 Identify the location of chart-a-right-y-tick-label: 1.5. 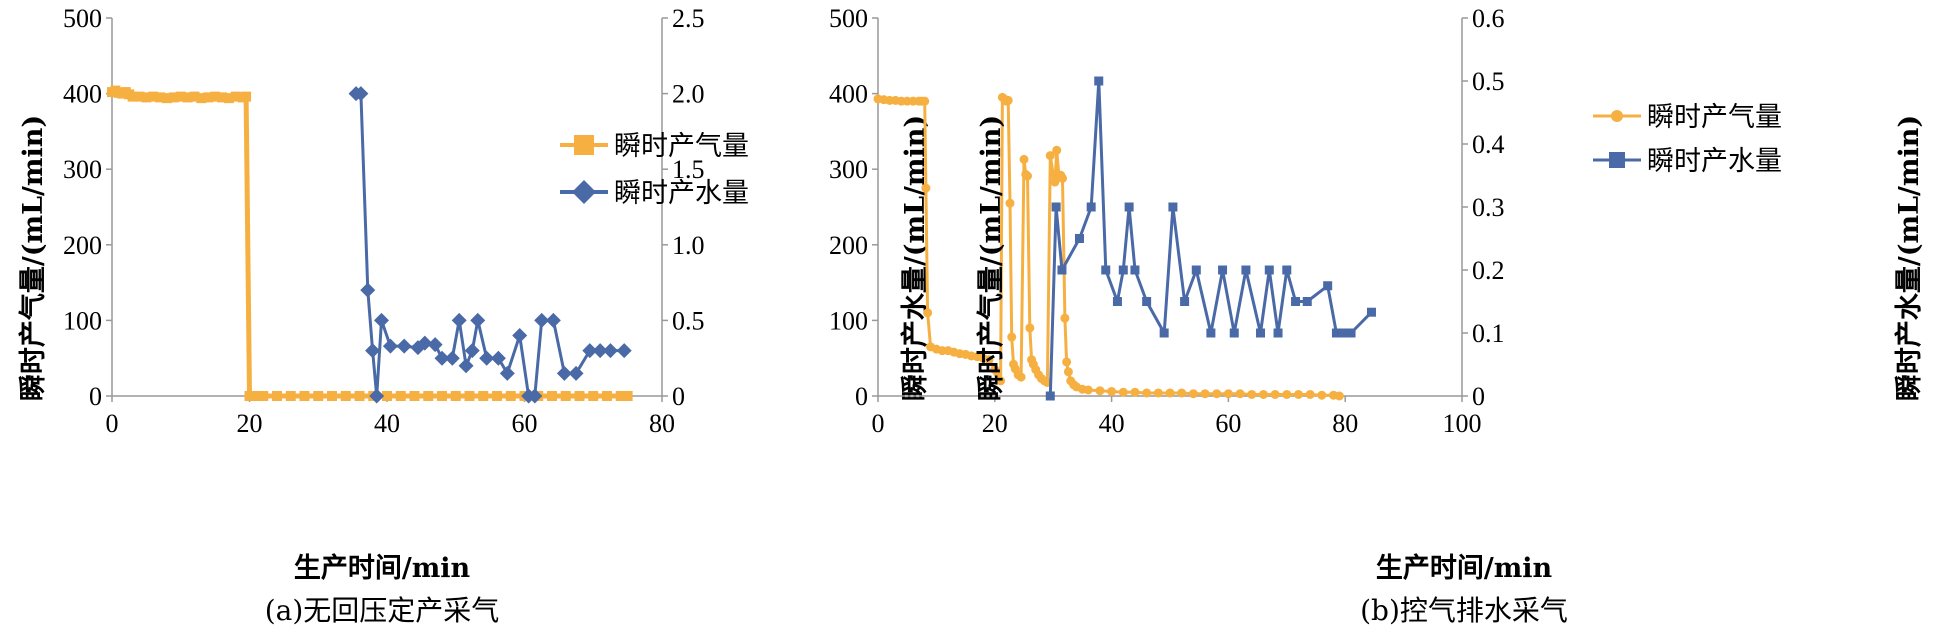
(688, 169).